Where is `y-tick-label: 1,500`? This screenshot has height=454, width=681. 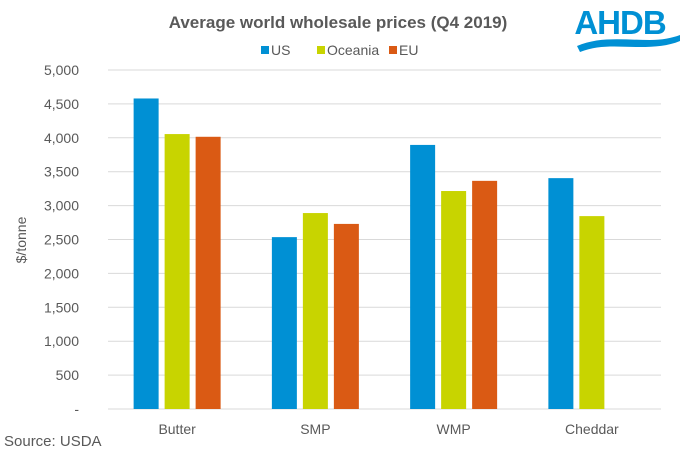
y-tick-label: 1,500 is located at coordinates (61, 307).